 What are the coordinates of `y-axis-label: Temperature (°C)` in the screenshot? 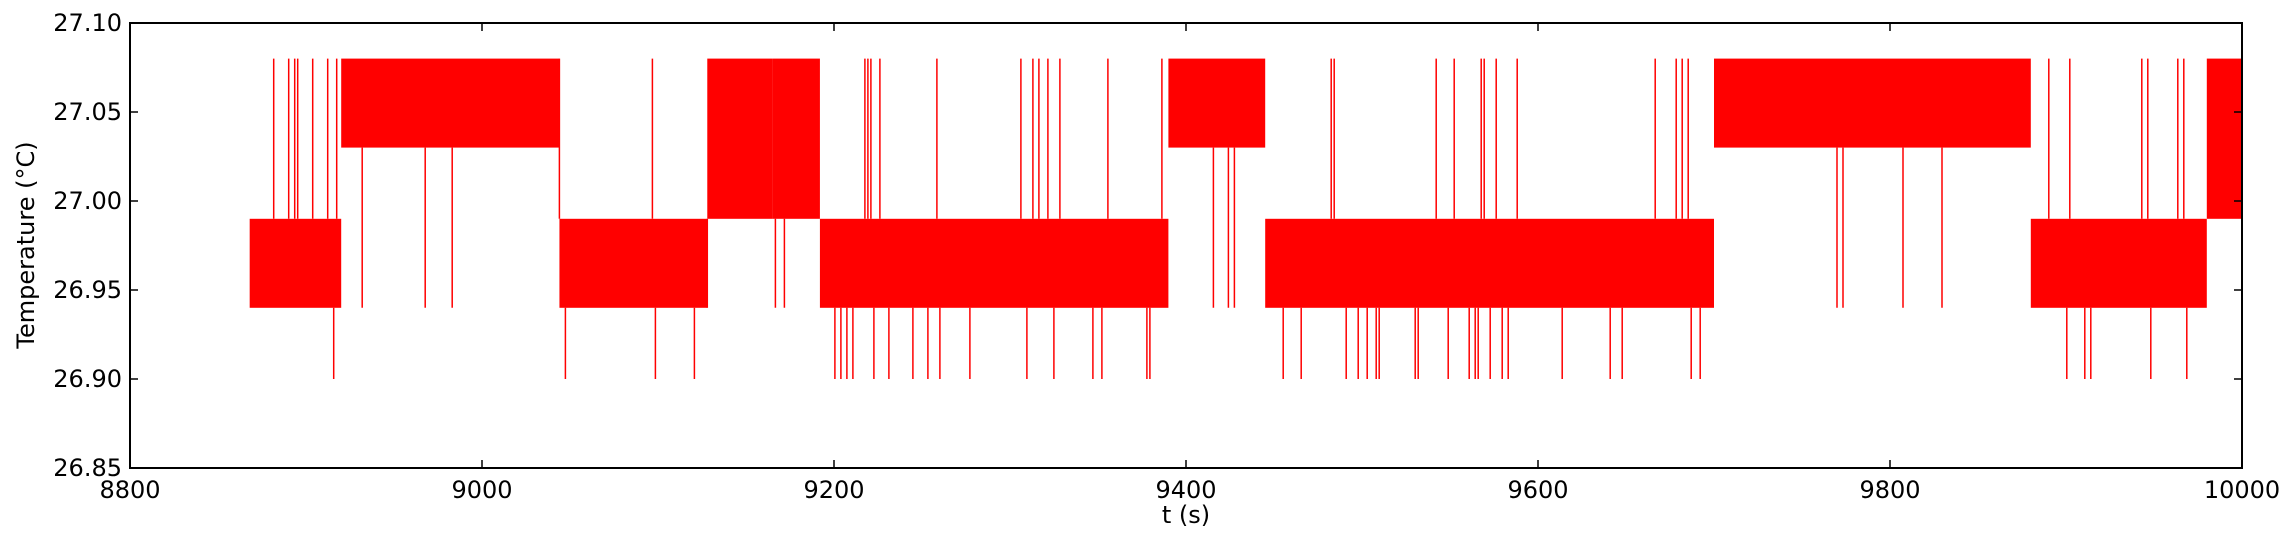 It's located at (26, 245).